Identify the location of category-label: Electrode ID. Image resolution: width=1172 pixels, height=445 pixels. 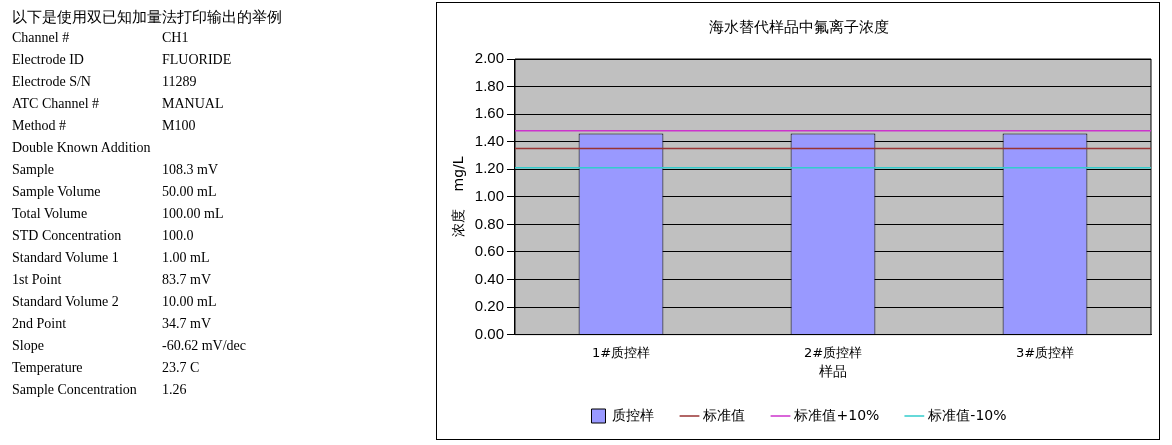
(48, 60).